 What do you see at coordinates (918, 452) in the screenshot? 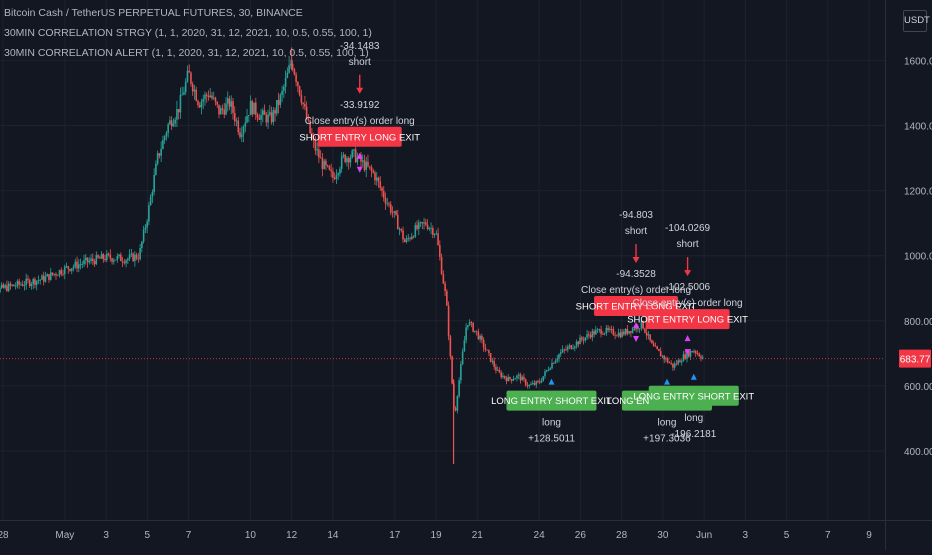
I see `y-tick-label: 400.00` at bounding box center [918, 452].